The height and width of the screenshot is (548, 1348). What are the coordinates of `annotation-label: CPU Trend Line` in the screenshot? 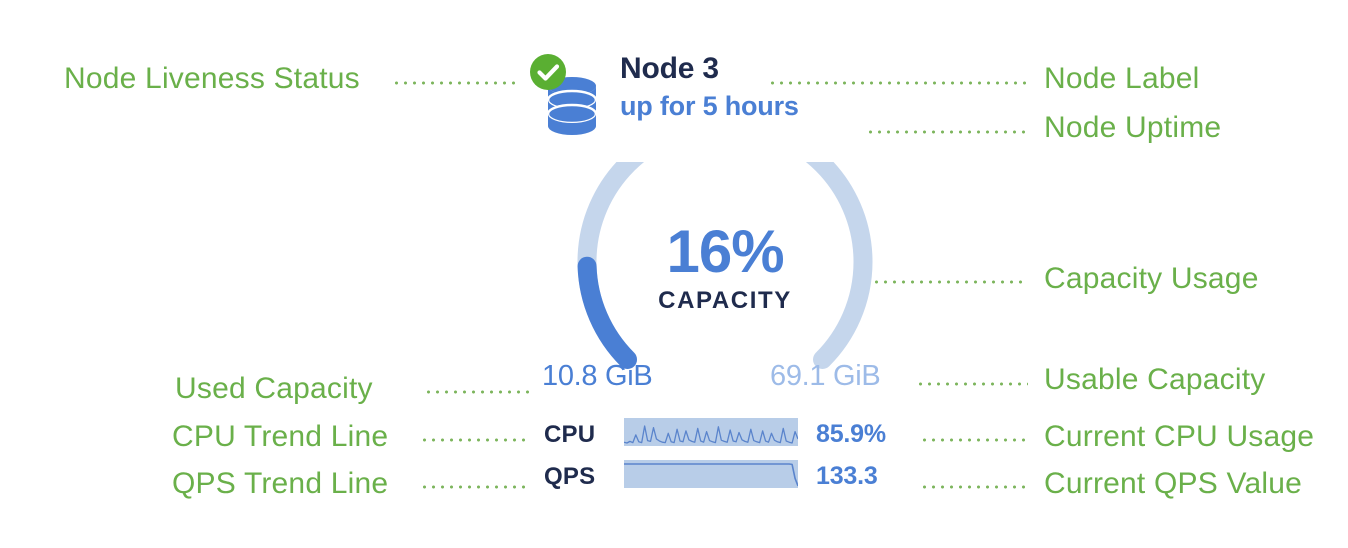 It's located at (280, 436).